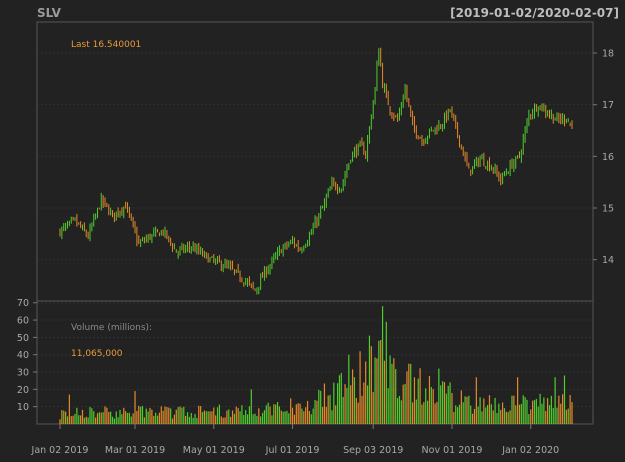 This screenshot has height=462, width=625. Describe the element at coordinates (23, 321) in the screenshot. I see `volume-tick-label: 60` at that location.